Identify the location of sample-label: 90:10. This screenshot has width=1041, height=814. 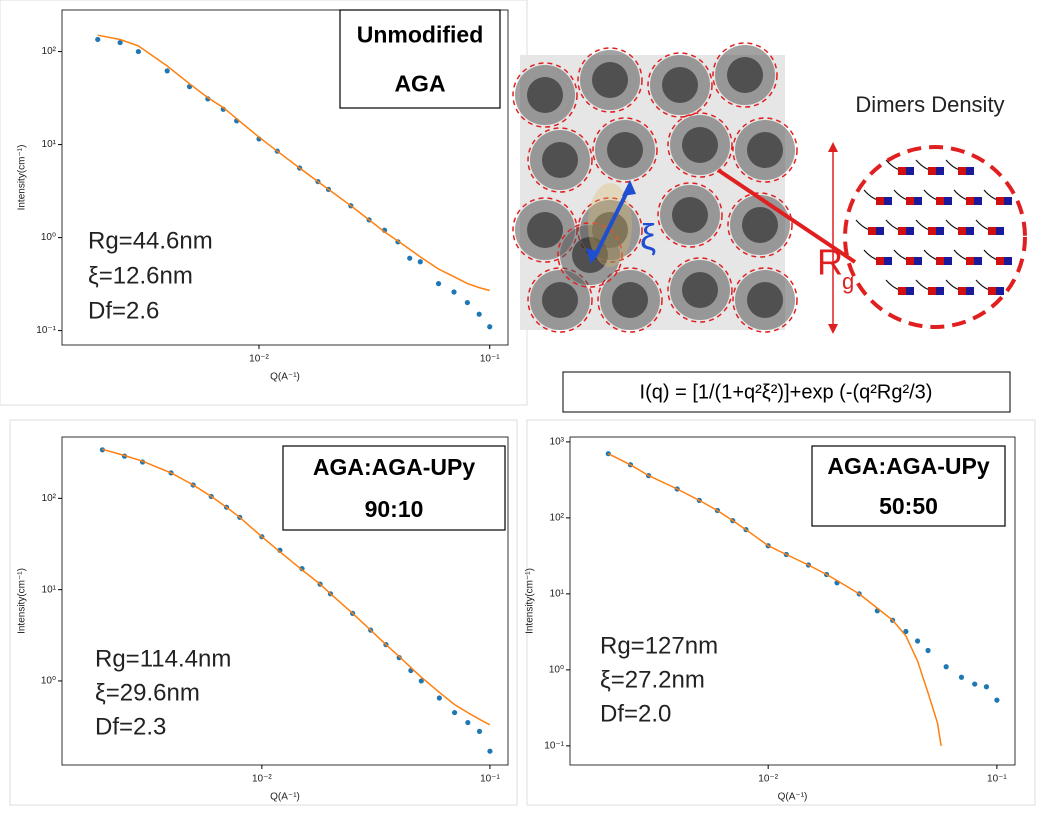
(394, 509).